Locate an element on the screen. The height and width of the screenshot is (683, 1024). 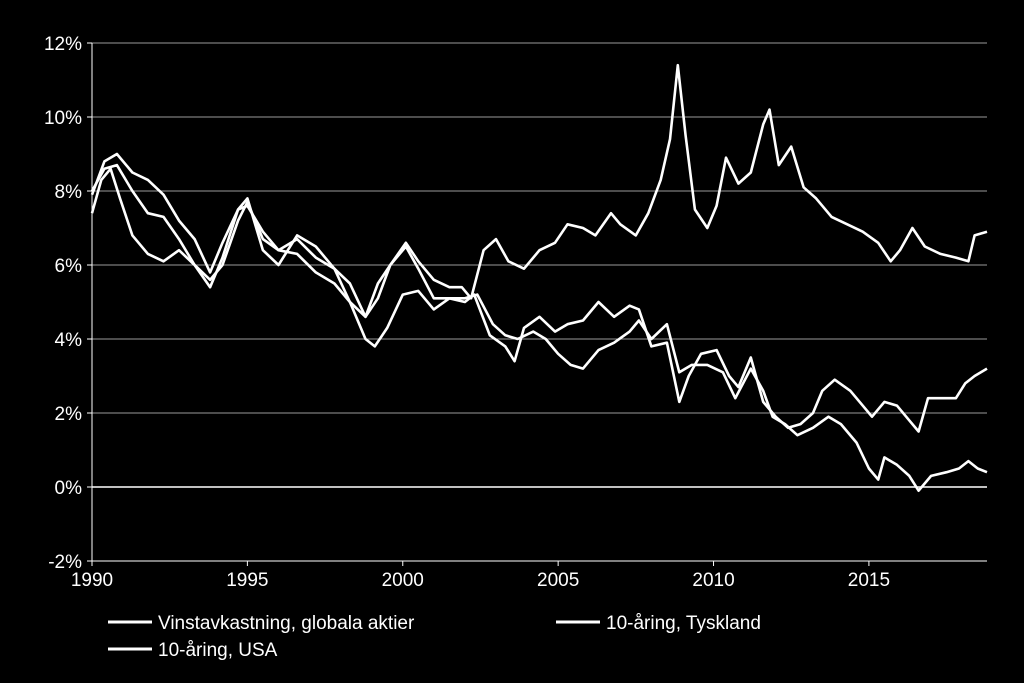
x-tick-label: 2015 is located at coordinates (869, 580).